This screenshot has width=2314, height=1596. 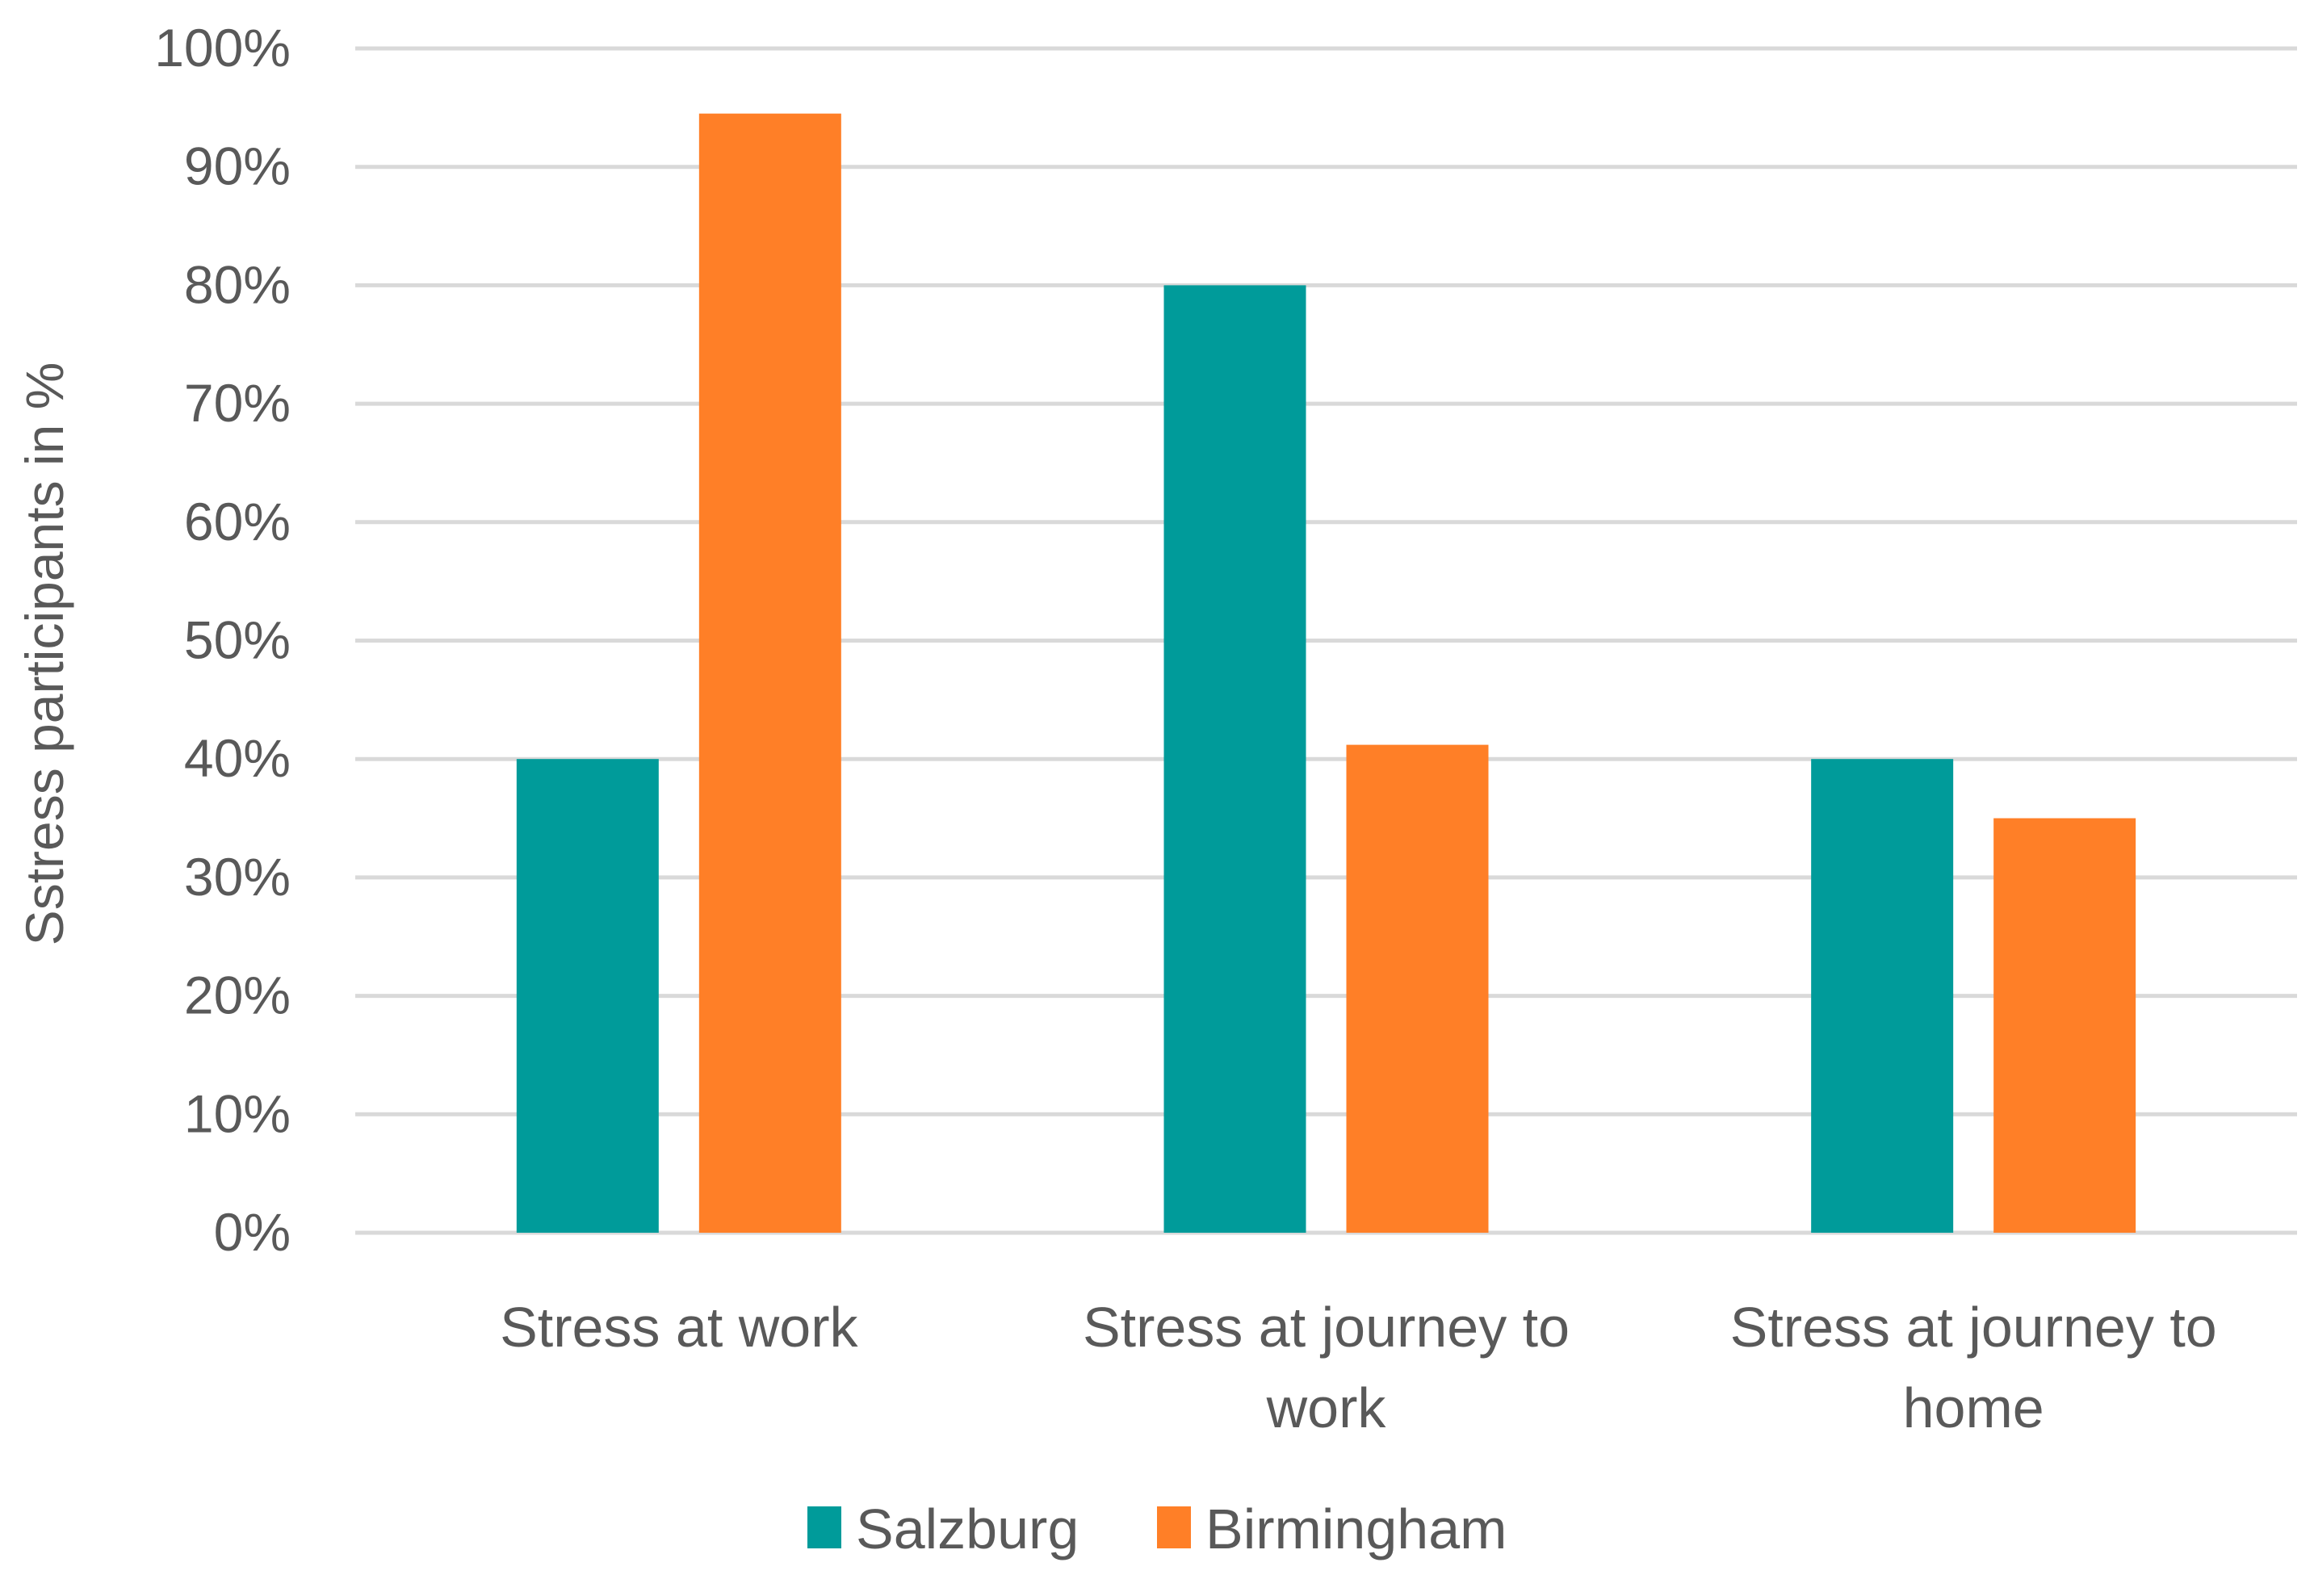 What do you see at coordinates (237, 640) in the screenshot?
I see `y-tick-label: 50%` at bounding box center [237, 640].